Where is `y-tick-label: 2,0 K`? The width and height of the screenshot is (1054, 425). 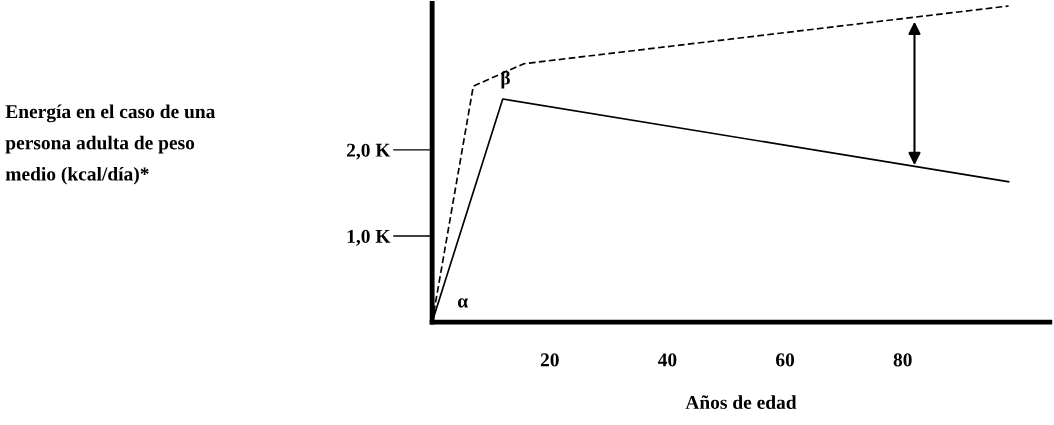
y-tick-label: 2,0 K is located at coordinates (369, 151).